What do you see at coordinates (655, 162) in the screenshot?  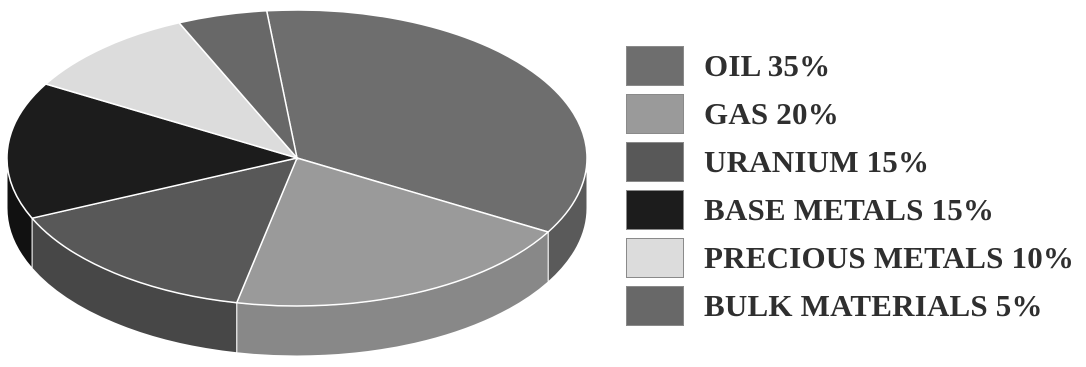 I see `legend-swatch-uranium` at bounding box center [655, 162].